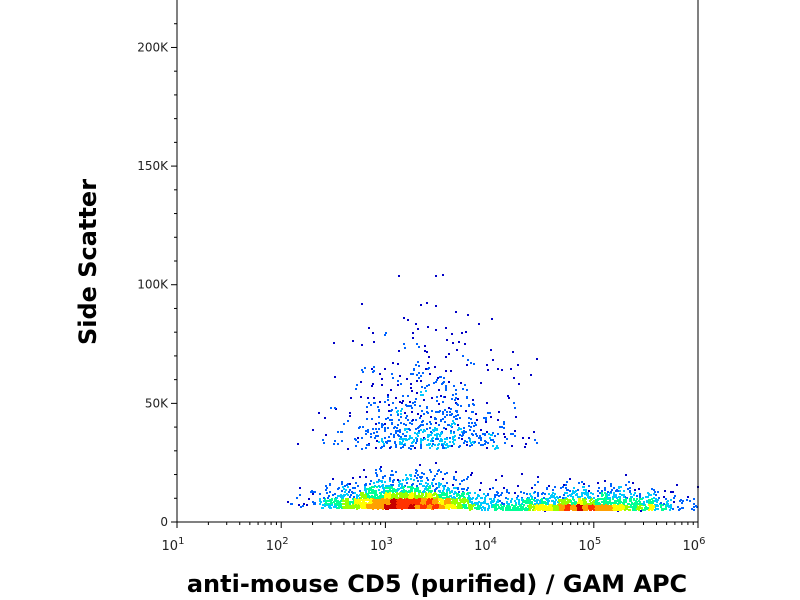  What do you see at coordinates (437, 584) in the screenshot?
I see `x-axis-label: anti-mouse CD5 (purified) / GAM APC` at bounding box center [437, 584].